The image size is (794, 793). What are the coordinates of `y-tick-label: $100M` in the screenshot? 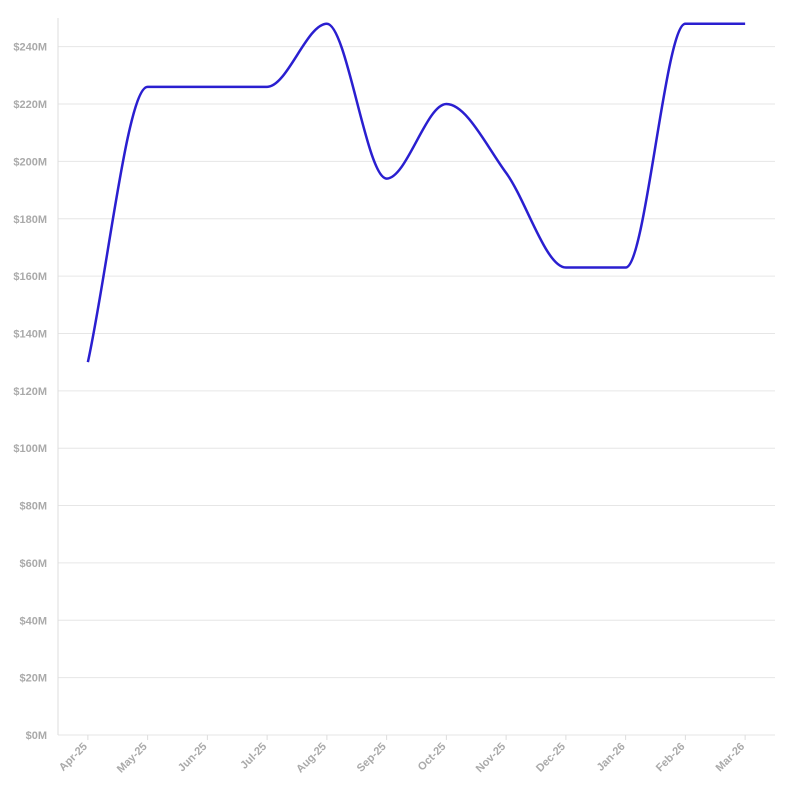 It's located at (30, 449).